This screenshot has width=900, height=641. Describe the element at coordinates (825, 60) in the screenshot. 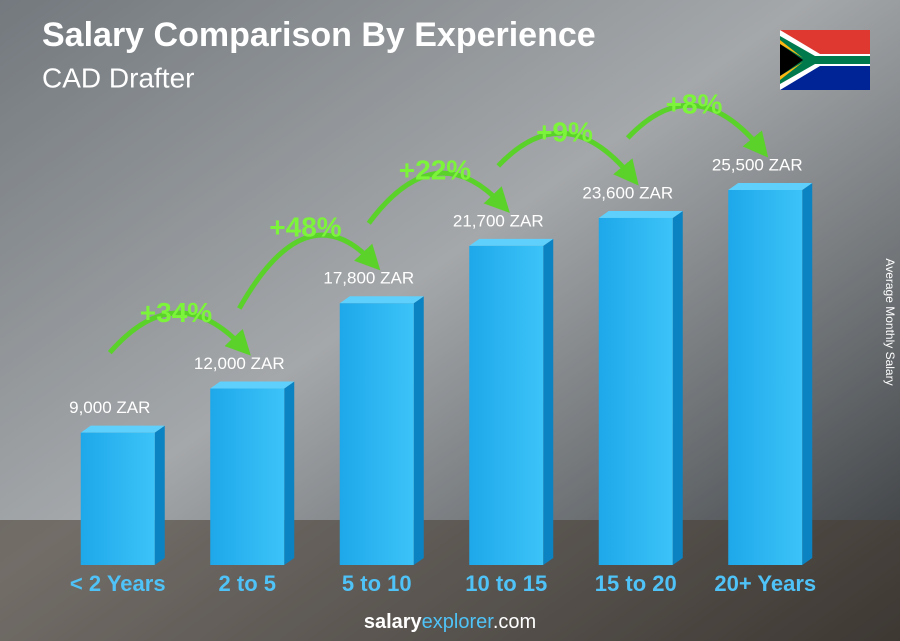

I see `flag` at that location.